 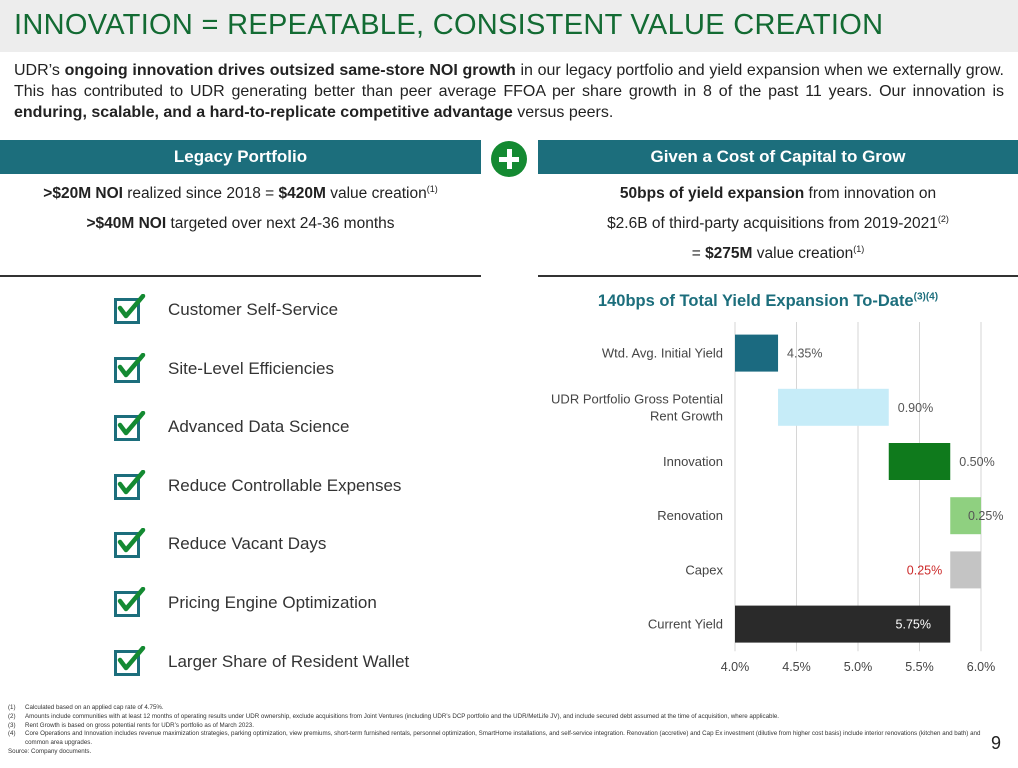 What do you see at coordinates (240, 157) in the screenshot?
I see `legacy-portfolio-header: Legacy Portfolio` at bounding box center [240, 157].